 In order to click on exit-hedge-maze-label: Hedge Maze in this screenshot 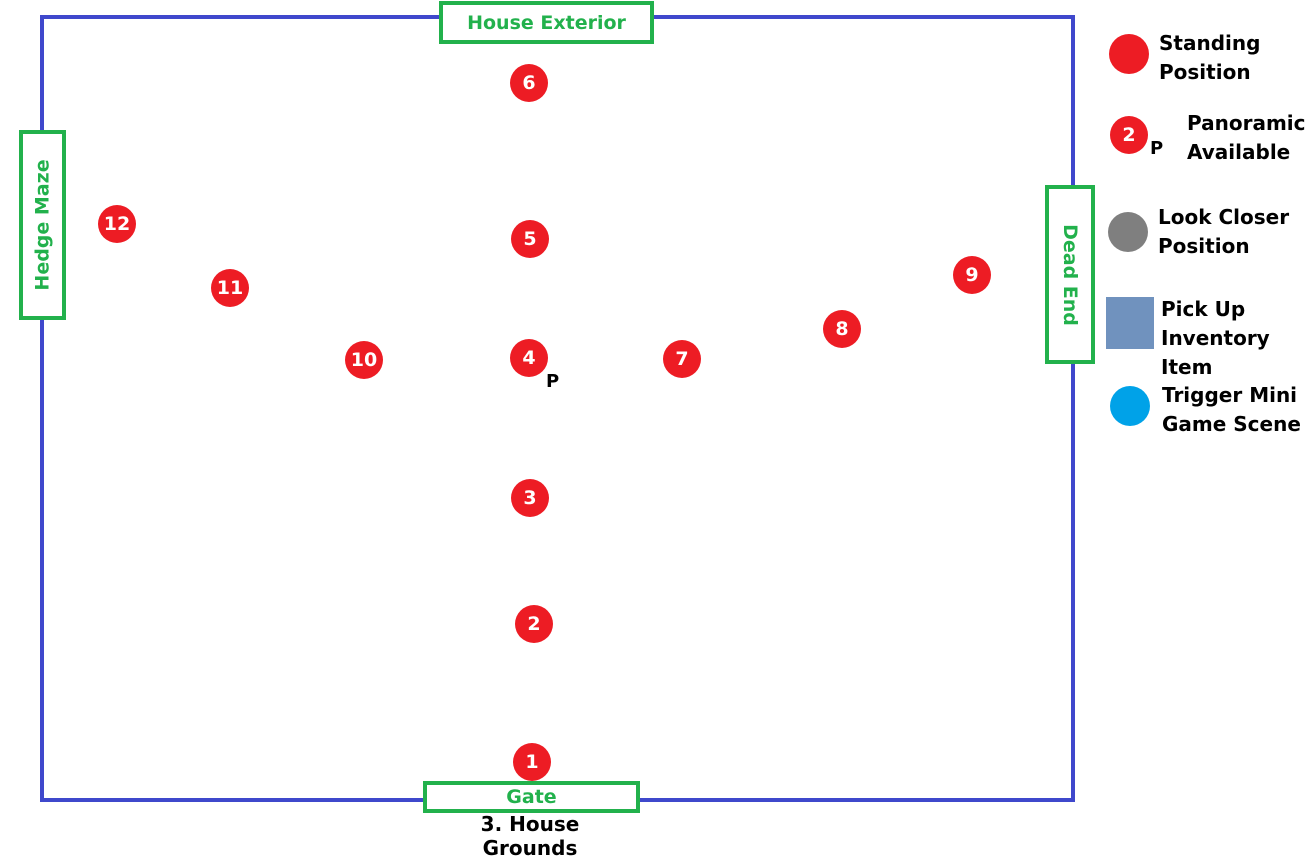, I will do `click(42, 225)`.